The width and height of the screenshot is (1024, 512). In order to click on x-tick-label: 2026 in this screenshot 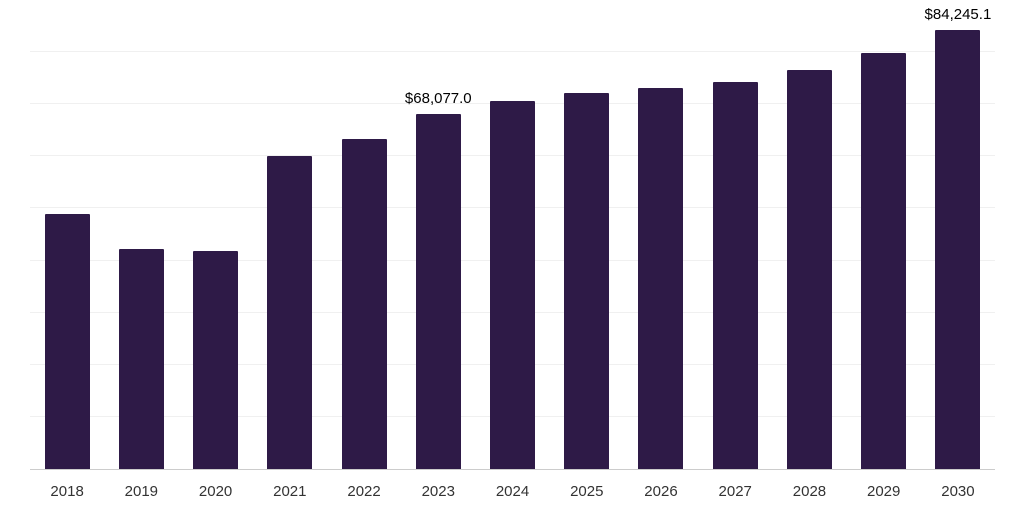, I will do `click(661, 491)`.